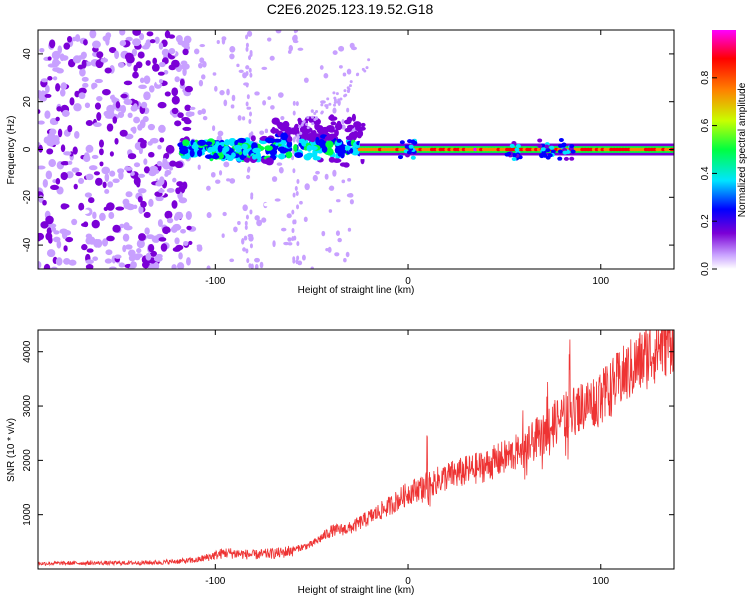 This screenshot has height=600, width=750. Describe the element at coordinates (27, 197) in the screenshot. I see `y-tick-label: -20` at that location.